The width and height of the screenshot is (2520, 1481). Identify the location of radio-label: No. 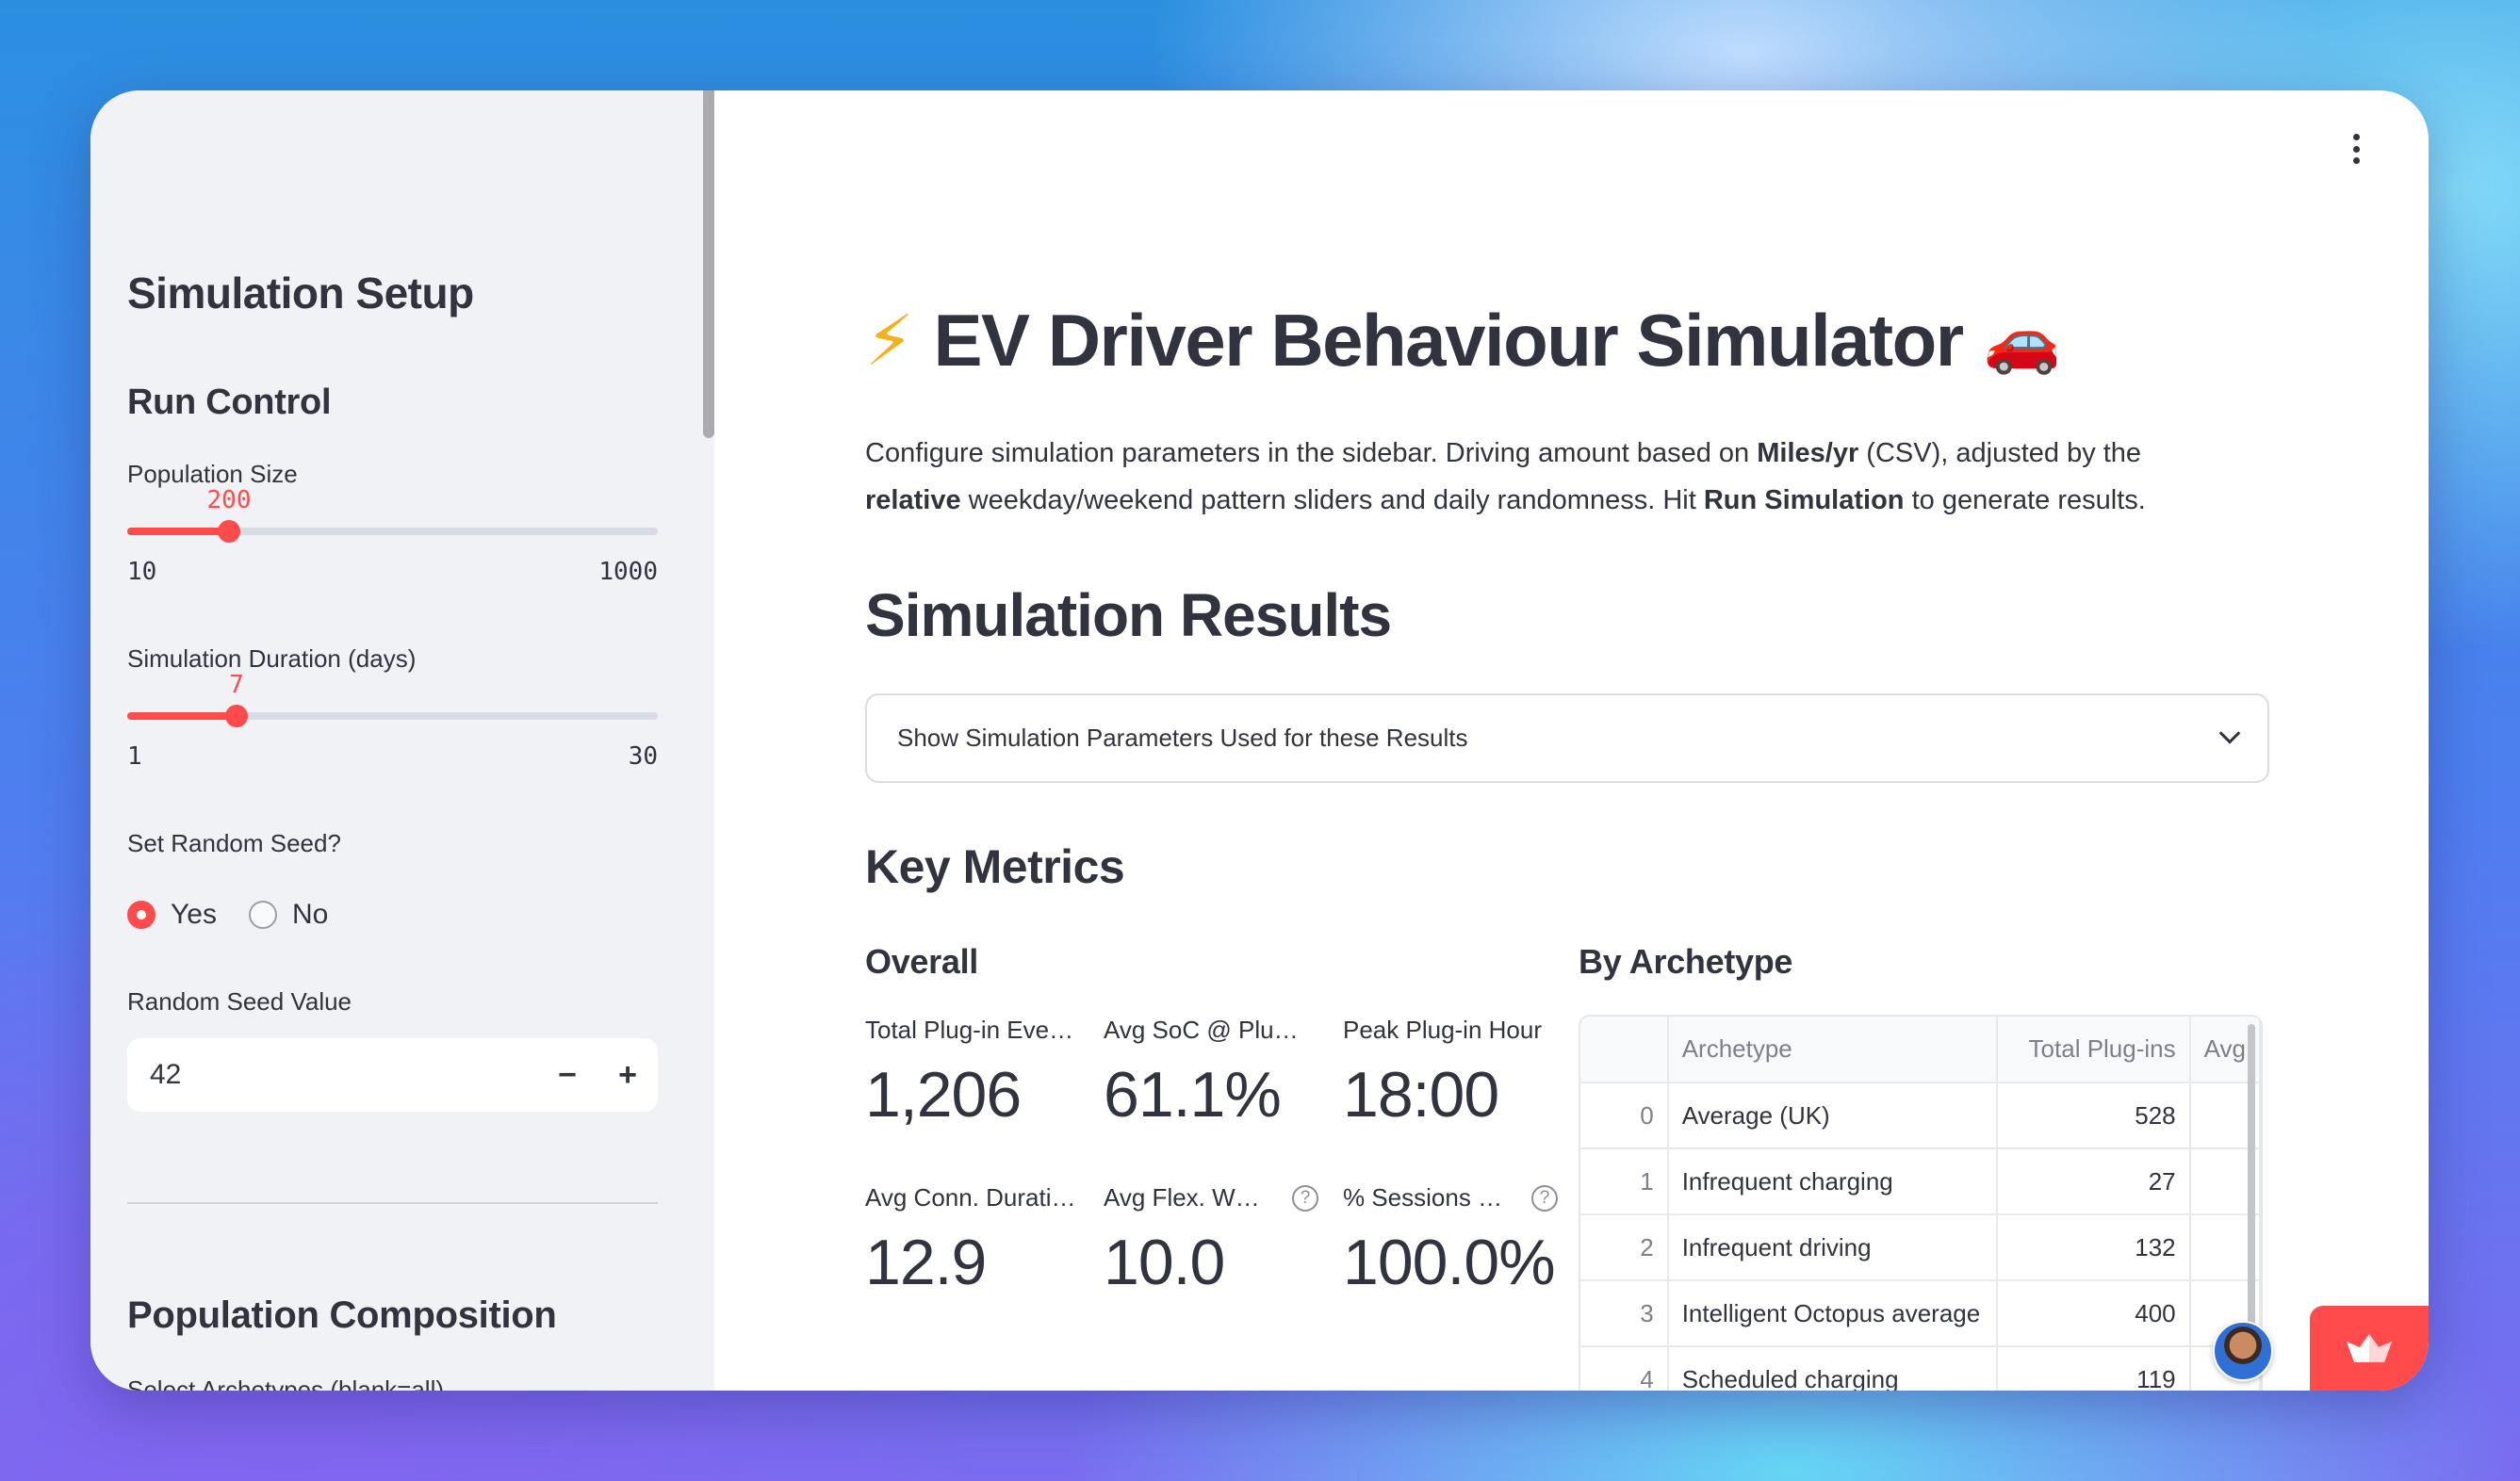
(310, 914).